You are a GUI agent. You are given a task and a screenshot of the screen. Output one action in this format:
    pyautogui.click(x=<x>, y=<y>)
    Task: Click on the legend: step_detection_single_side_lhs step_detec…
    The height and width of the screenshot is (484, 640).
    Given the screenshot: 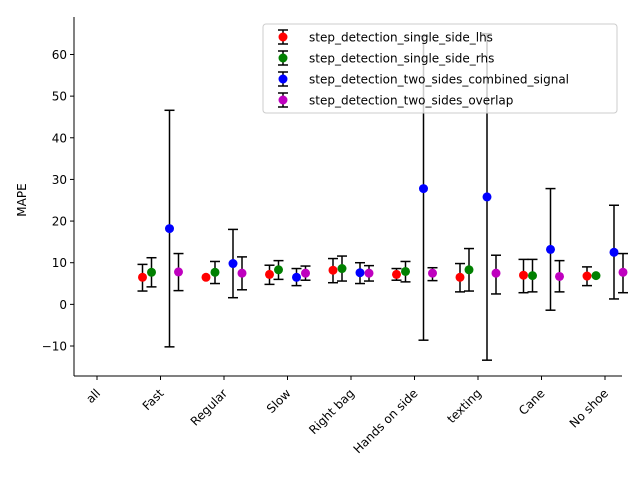 What is the action you would take?
    pyautogui.click(x=440, y=68)
    